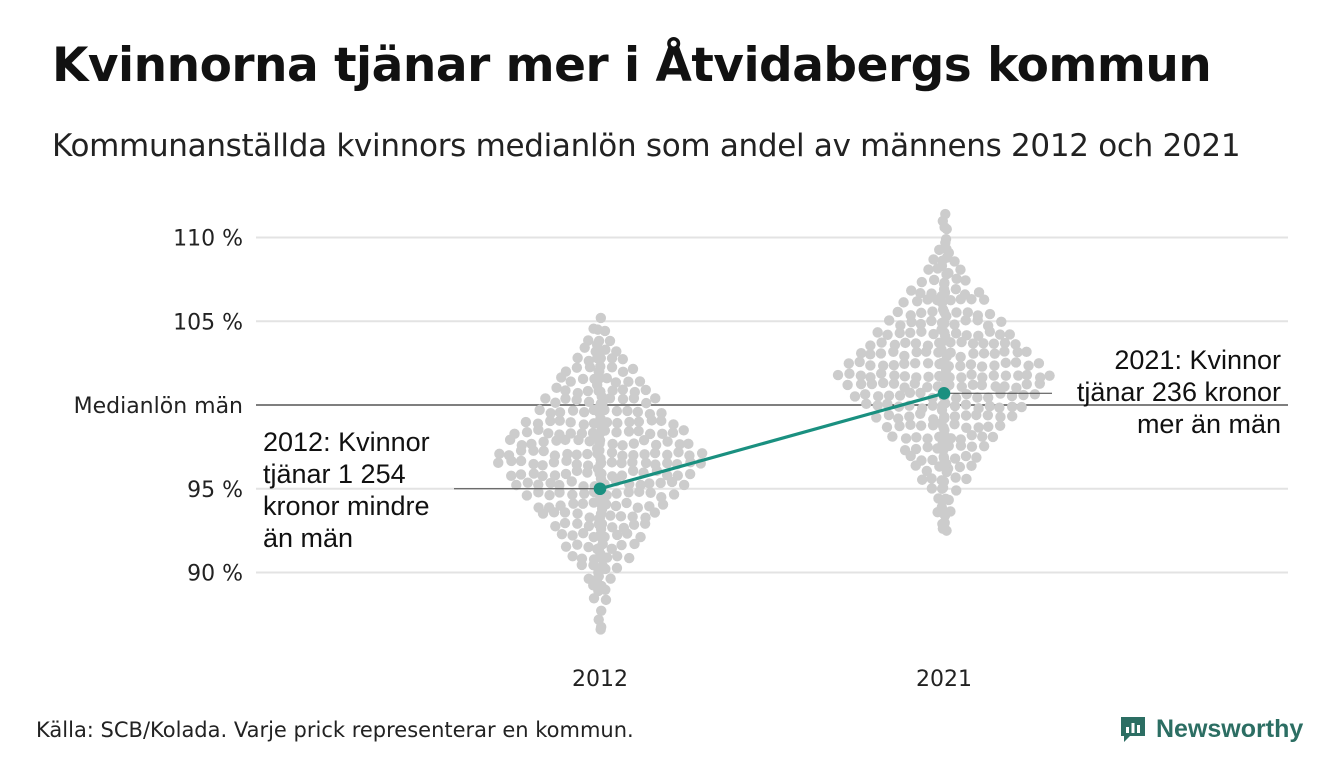  What do you see at coordinates (944, 393) in the screenshot?
I see `highlight-point` at bounding box center [944, 393].